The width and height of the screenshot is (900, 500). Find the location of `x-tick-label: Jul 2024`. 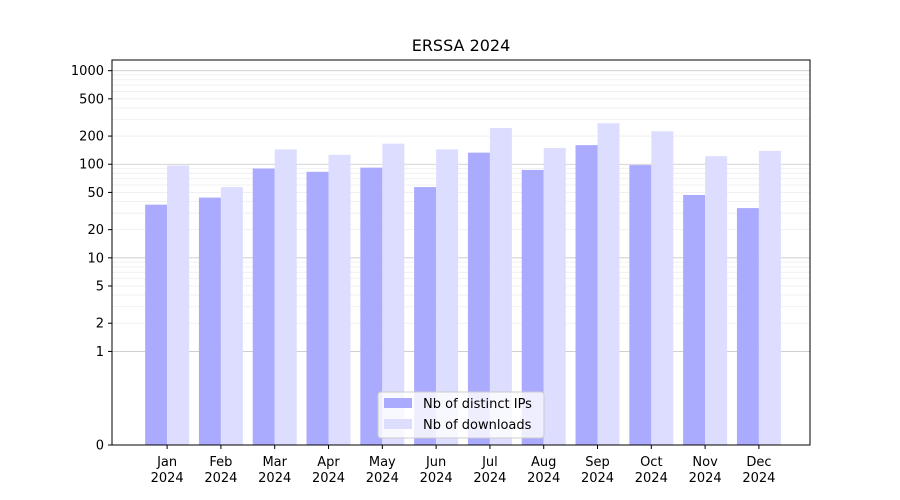

x-tick-label: Jul 2024 is located at coordinates (489, 470).